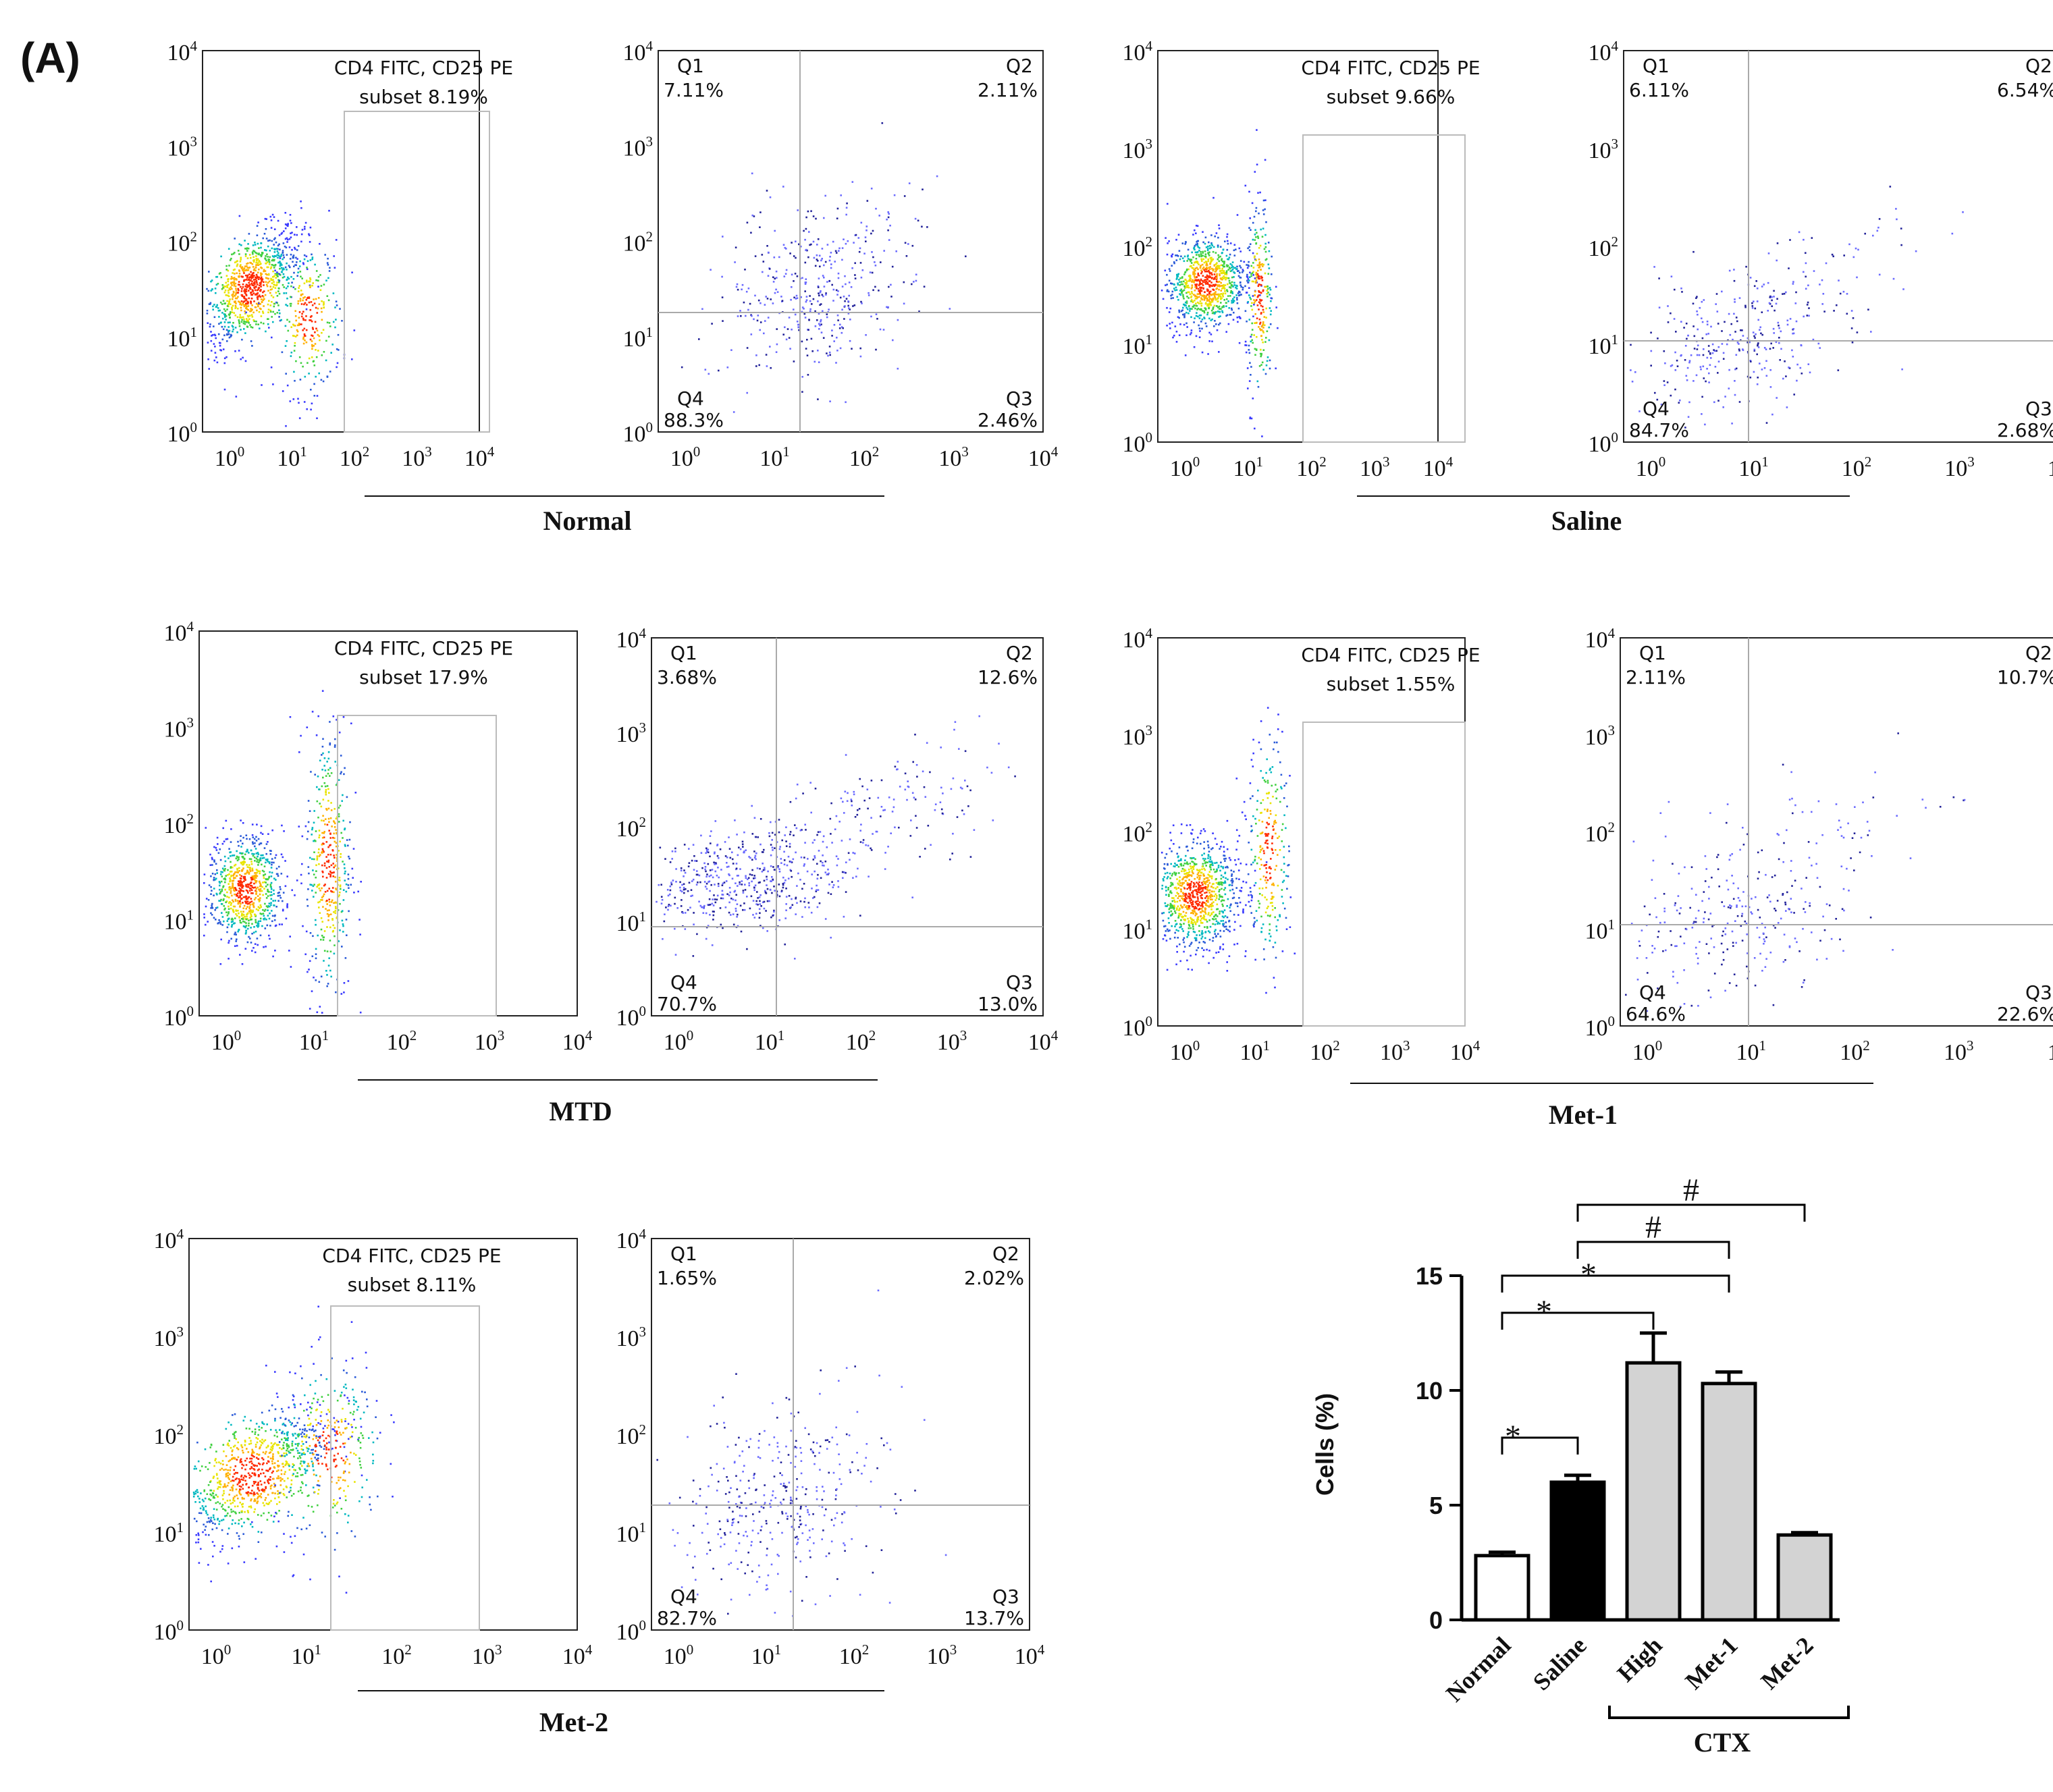 The height and width of the screenshot is (1792, 2053). What do you see at coordinates (581, 1111) in the screenshot?
I see `group-label: MTD` at bounding box center [581, 1111].